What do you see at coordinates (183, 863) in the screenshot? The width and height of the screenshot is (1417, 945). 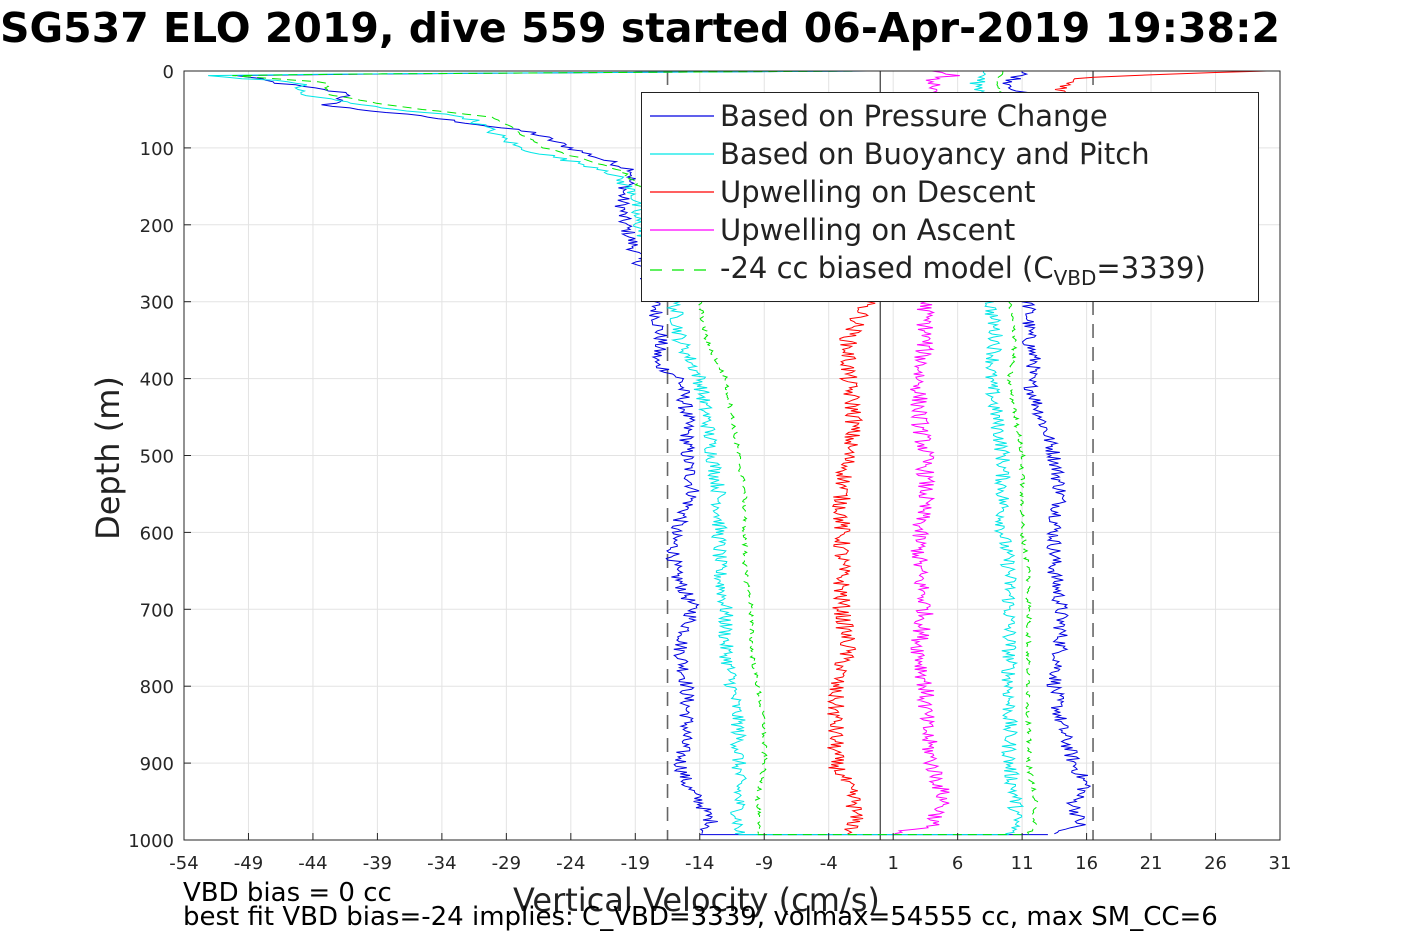 I see `x-tick-label: -54` at bounding box center [183, 863].